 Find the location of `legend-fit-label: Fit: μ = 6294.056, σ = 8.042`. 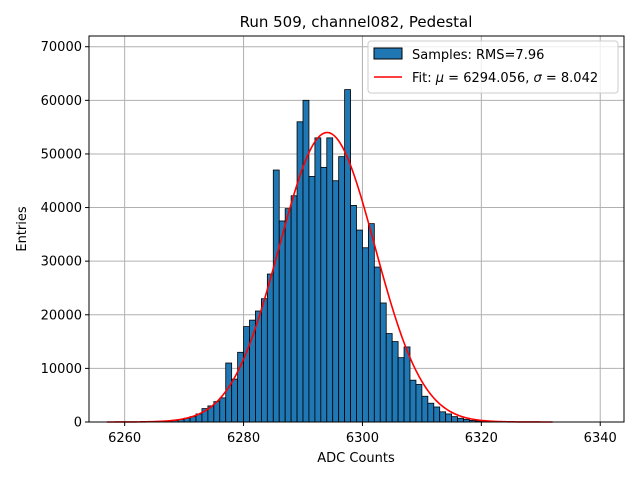

legend-fit-label: Fit: μ = 6294.056, σ = 8.042 is located at coordinates (505, 78).